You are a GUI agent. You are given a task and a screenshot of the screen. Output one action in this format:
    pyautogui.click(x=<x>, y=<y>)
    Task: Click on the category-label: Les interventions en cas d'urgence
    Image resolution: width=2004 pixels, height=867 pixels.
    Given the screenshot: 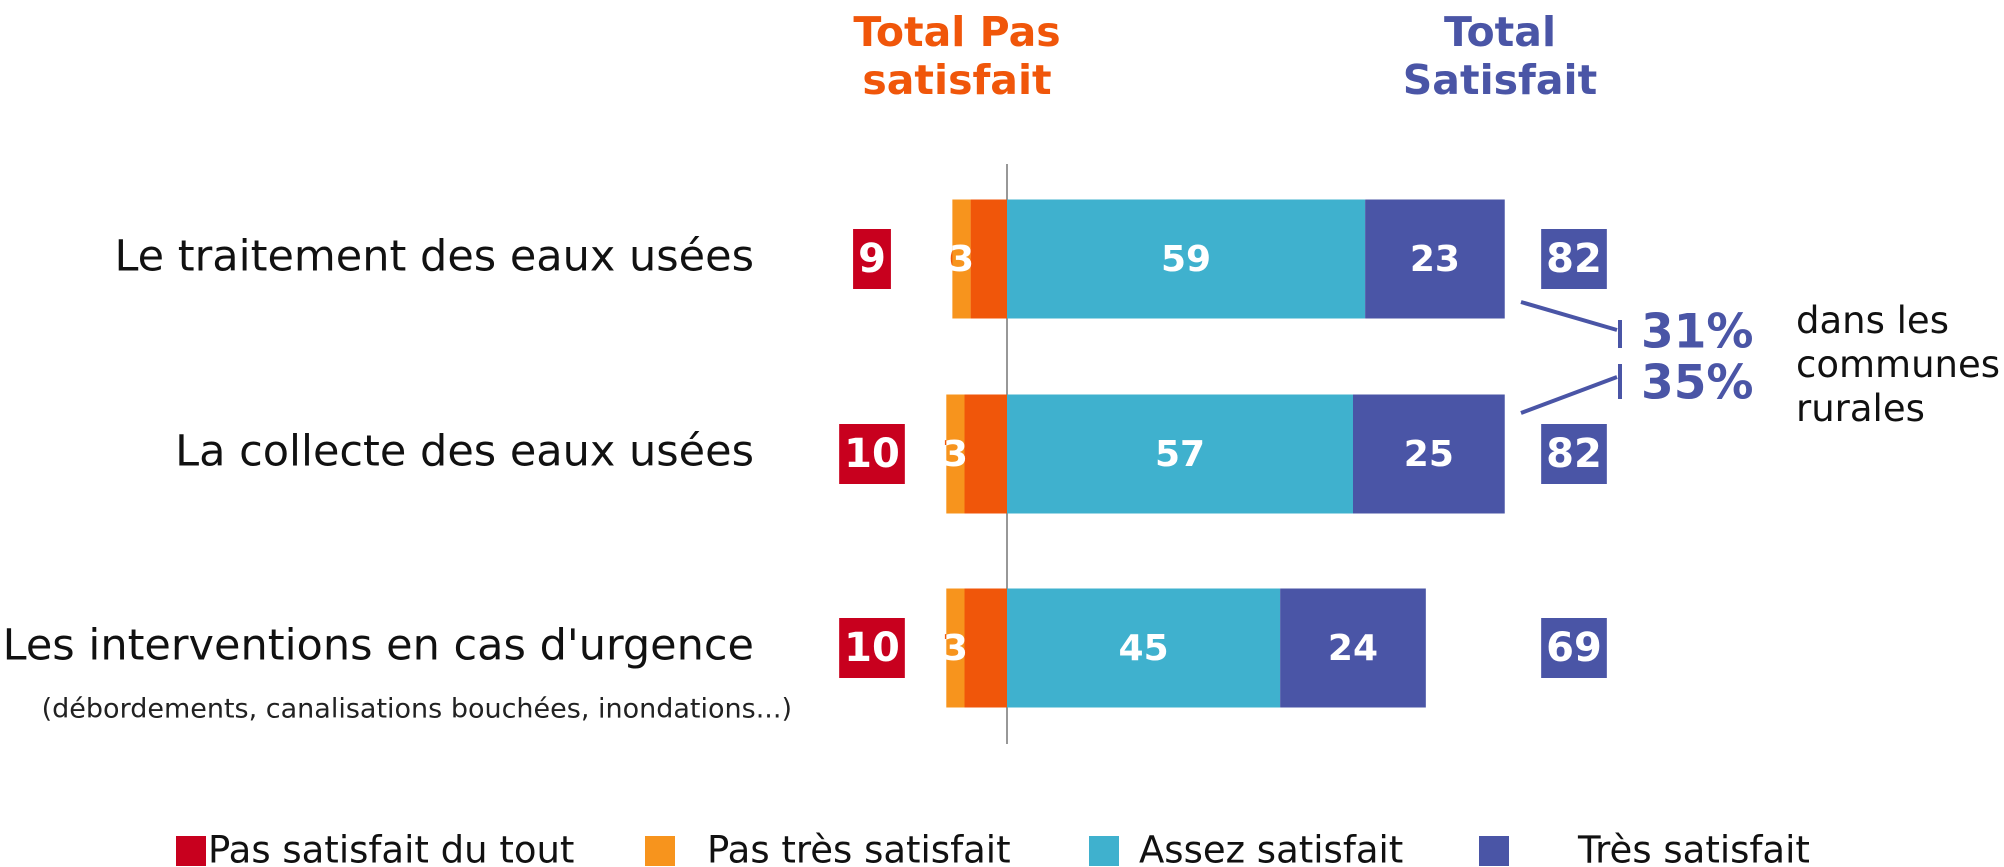 What is the action you would take?
    pyautogui.click(x=378, y=646)
    